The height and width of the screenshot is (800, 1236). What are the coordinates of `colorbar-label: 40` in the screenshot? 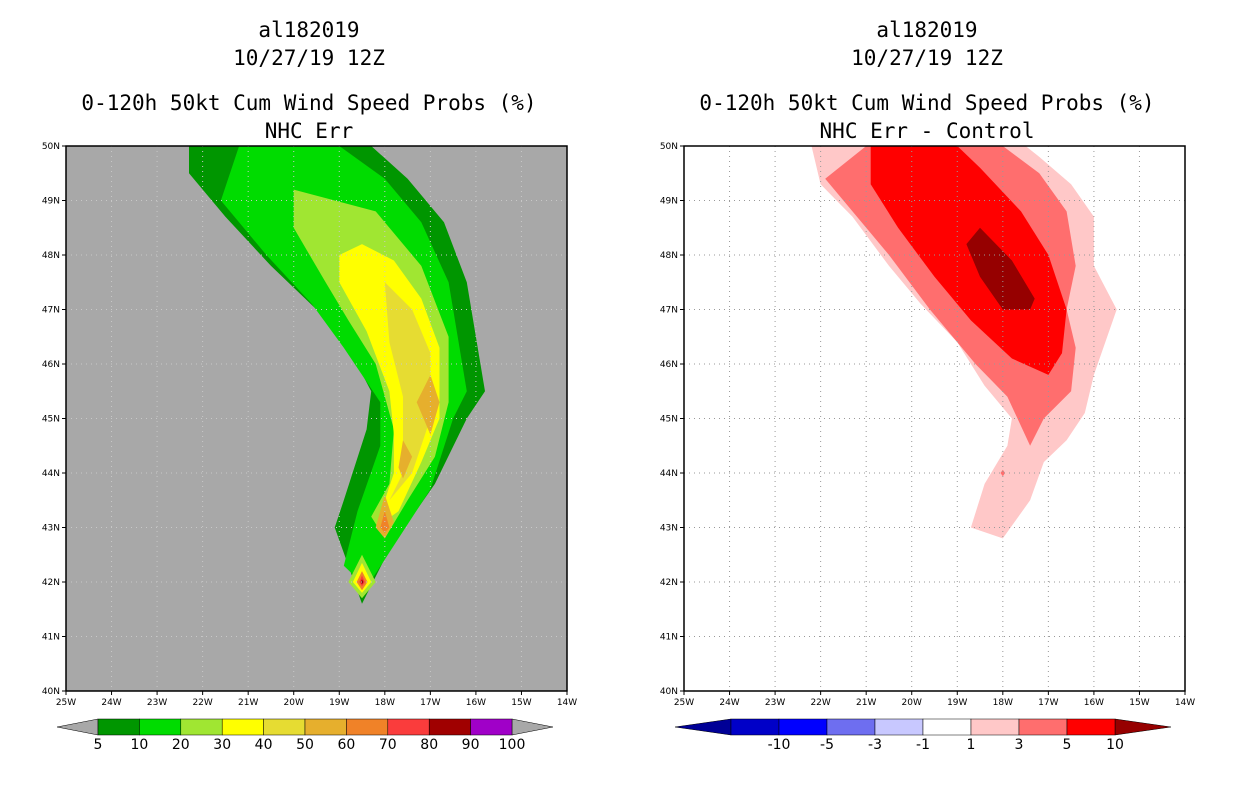 It's located at (264, 745).